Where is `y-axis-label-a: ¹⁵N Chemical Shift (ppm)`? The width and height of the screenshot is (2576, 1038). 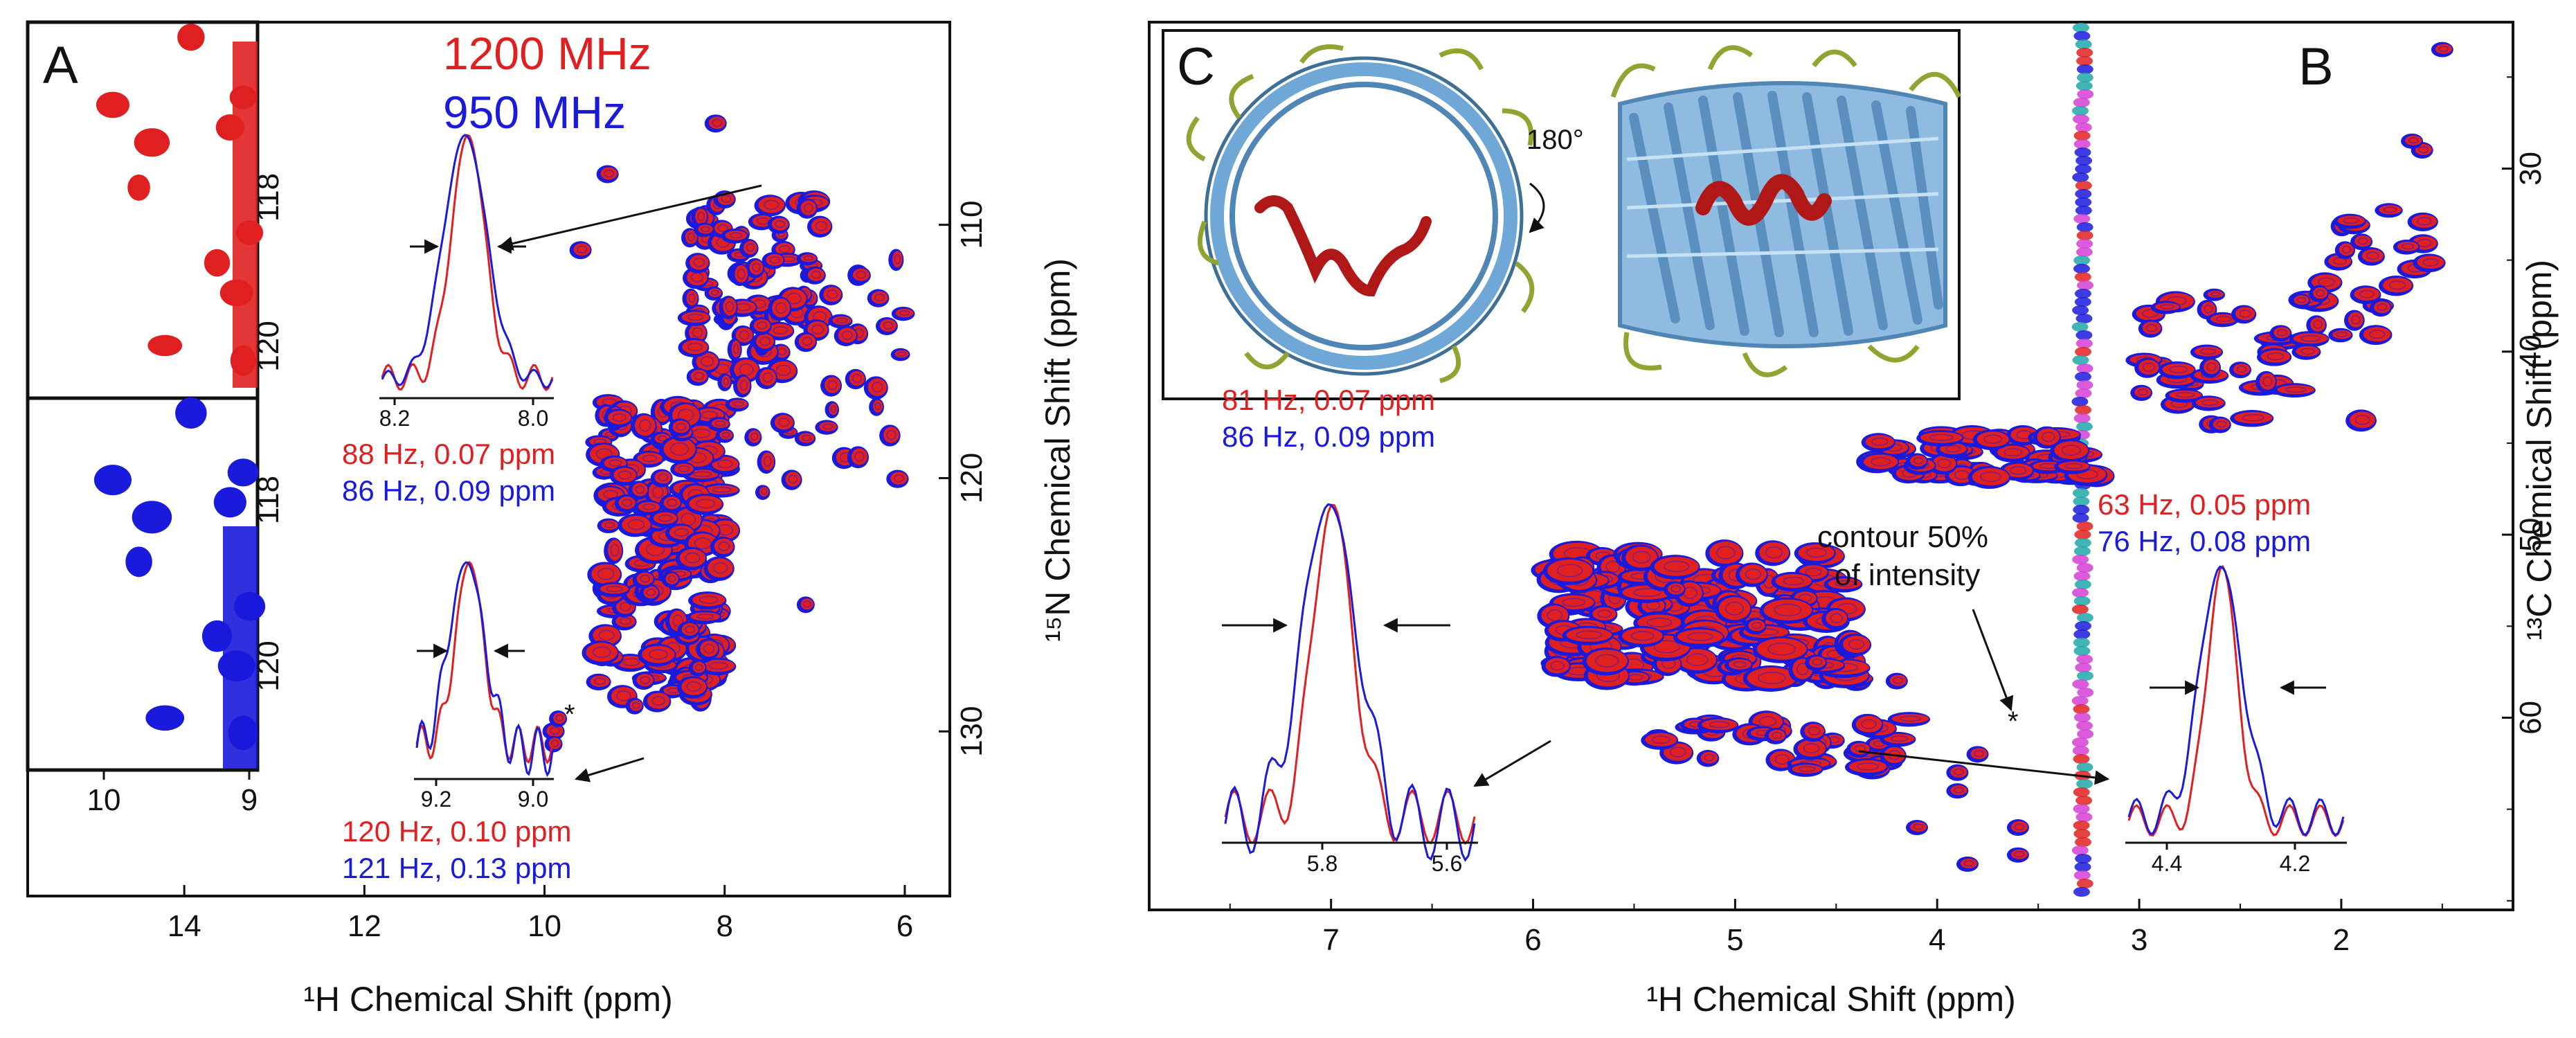
y-axis-label-a: ¹⁵N Chemical Shift (ppm) is located at coordinates (1057, 450).